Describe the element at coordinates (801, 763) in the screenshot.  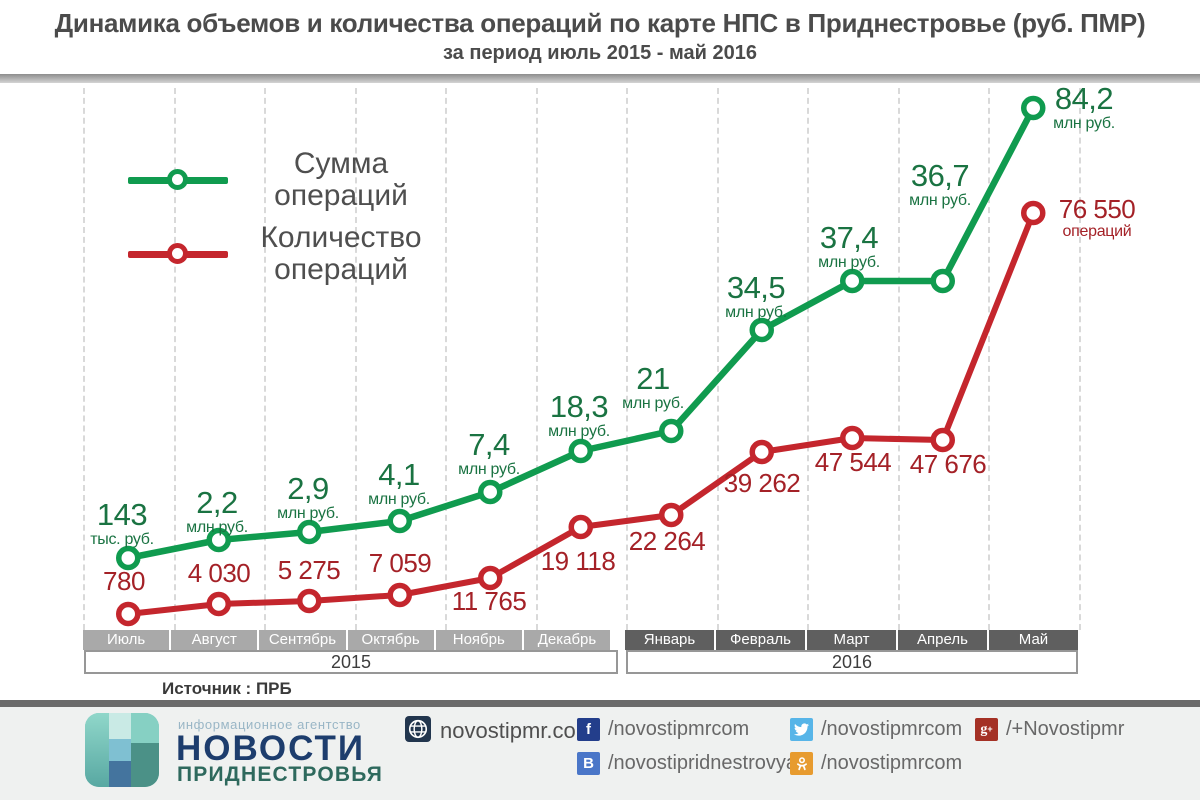
I see `odnoklassniki-icon` at that location.